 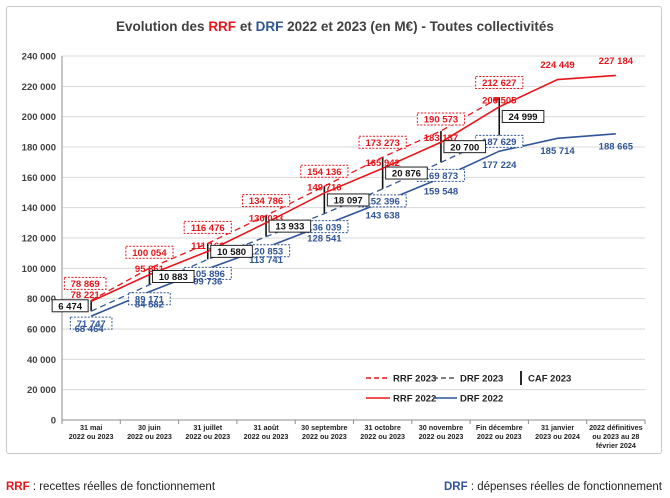 I want to click on rrf-2022-label: 111 162, so click(x=207, y=246).